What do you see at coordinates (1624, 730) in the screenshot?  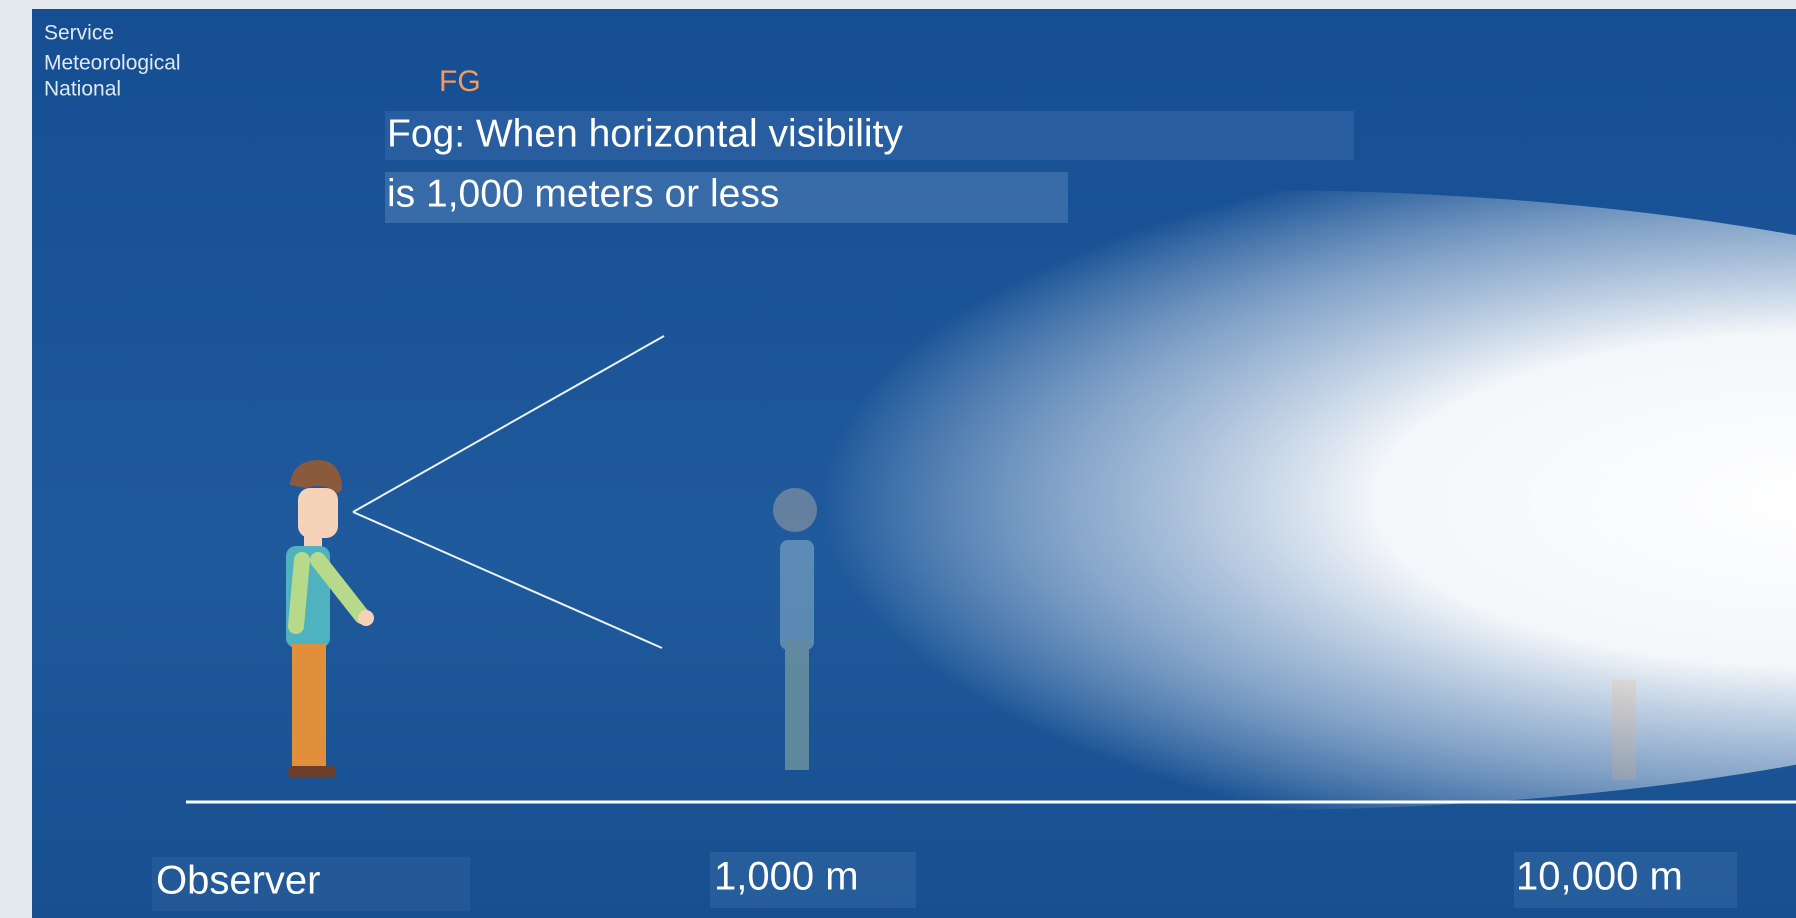 I see `far-person` at bounding box center [1624, 730].